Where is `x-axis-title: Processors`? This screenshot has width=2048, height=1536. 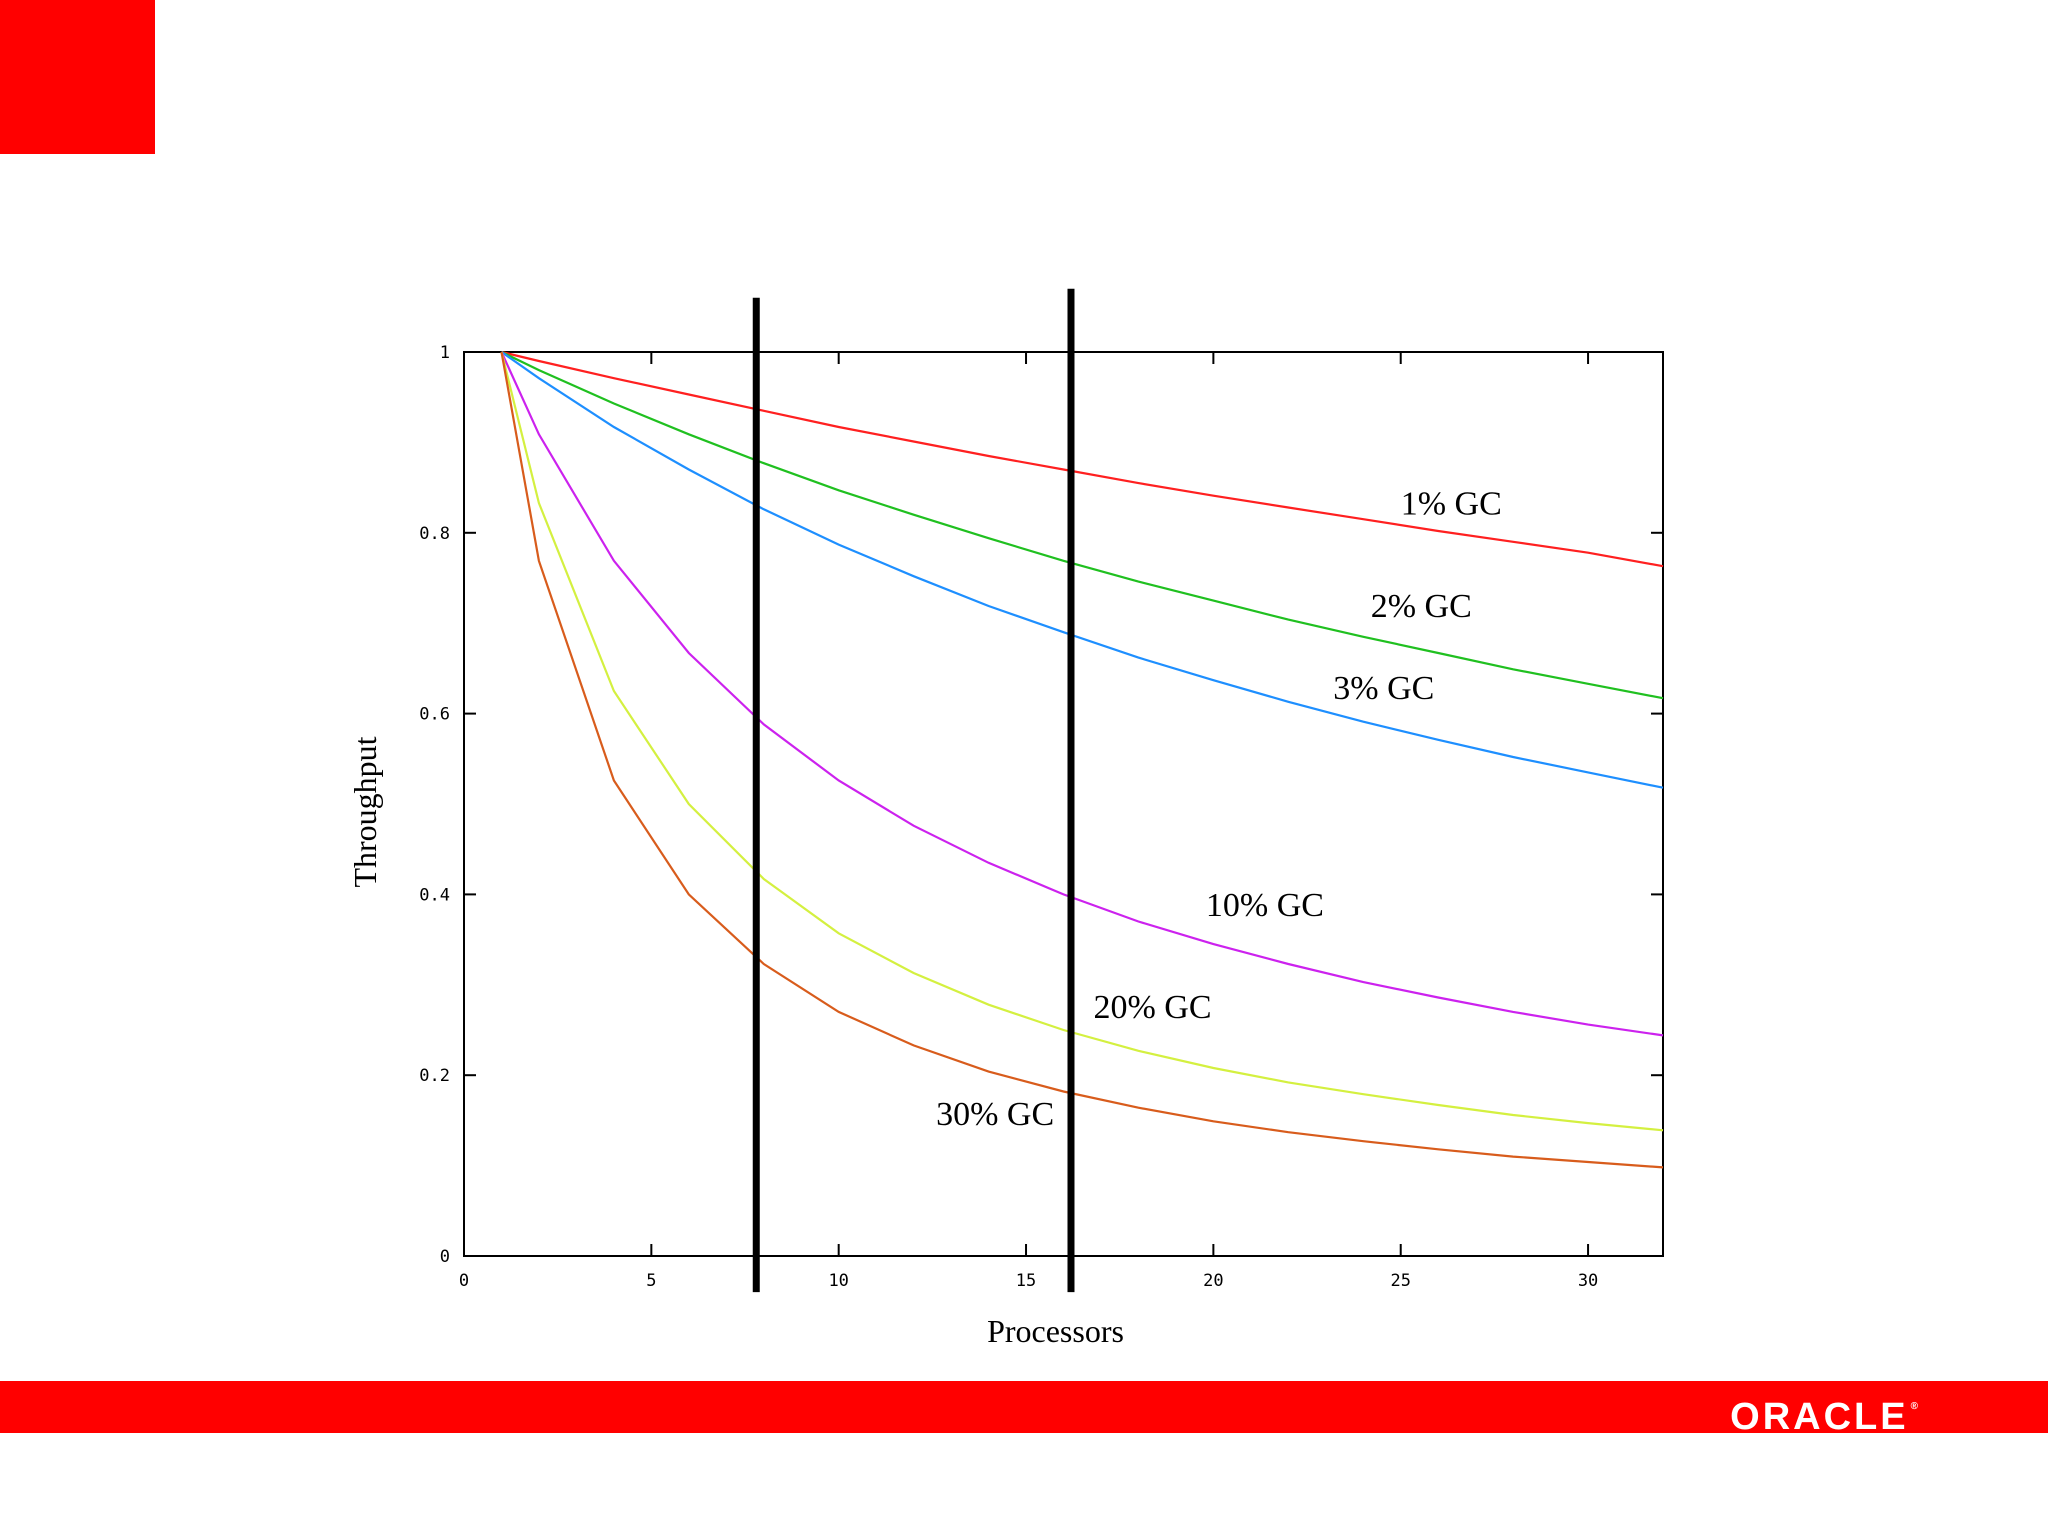
x-axis-title: Processors is located at coordinates (1055, 1331).